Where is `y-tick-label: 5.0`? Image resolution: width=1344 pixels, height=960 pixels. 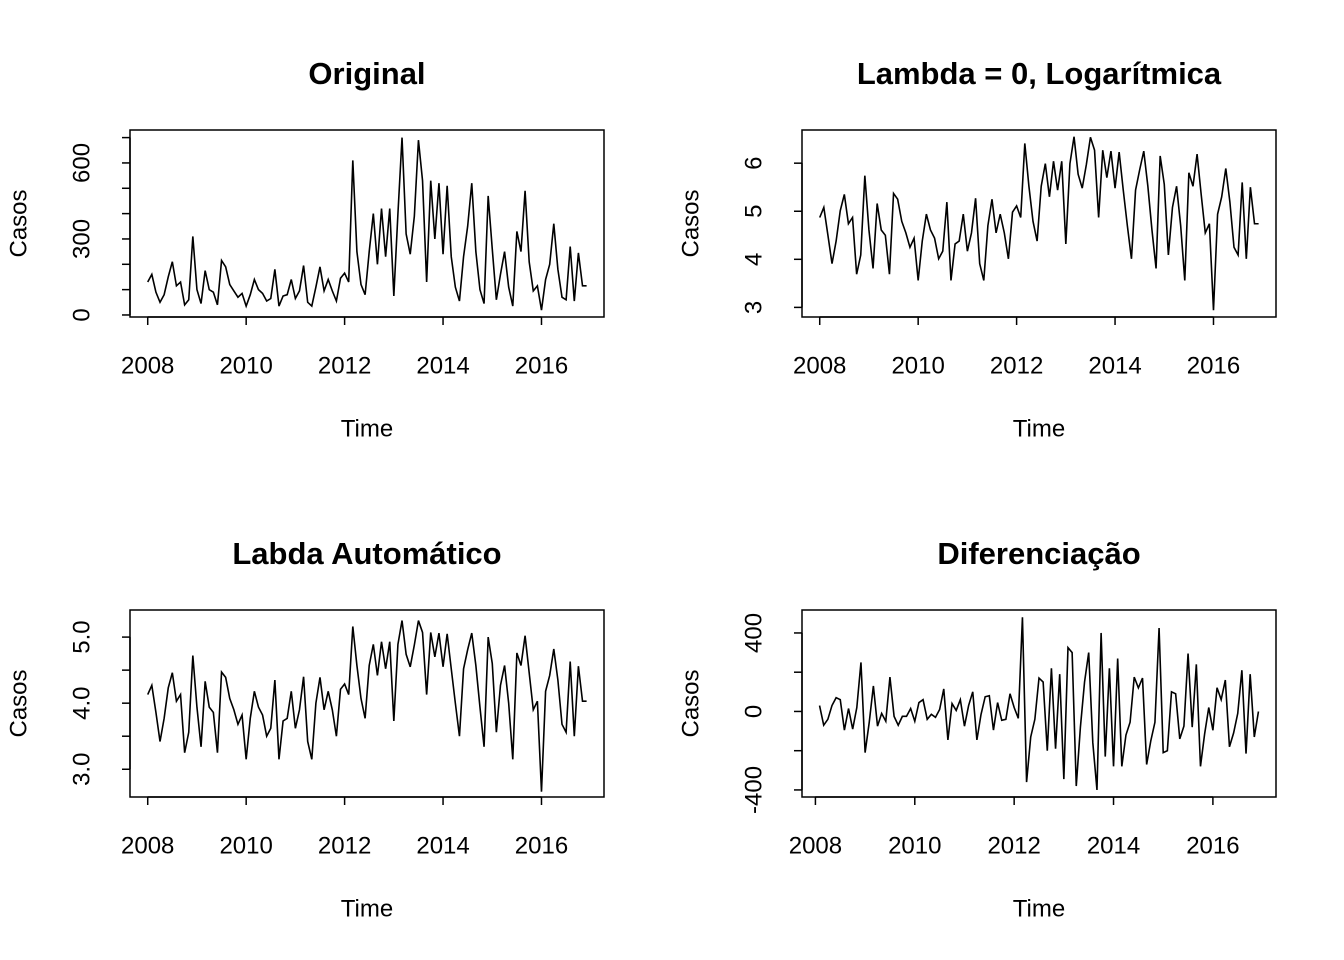 y-tick-label: 5.0 is located at coordinates (81, 636).